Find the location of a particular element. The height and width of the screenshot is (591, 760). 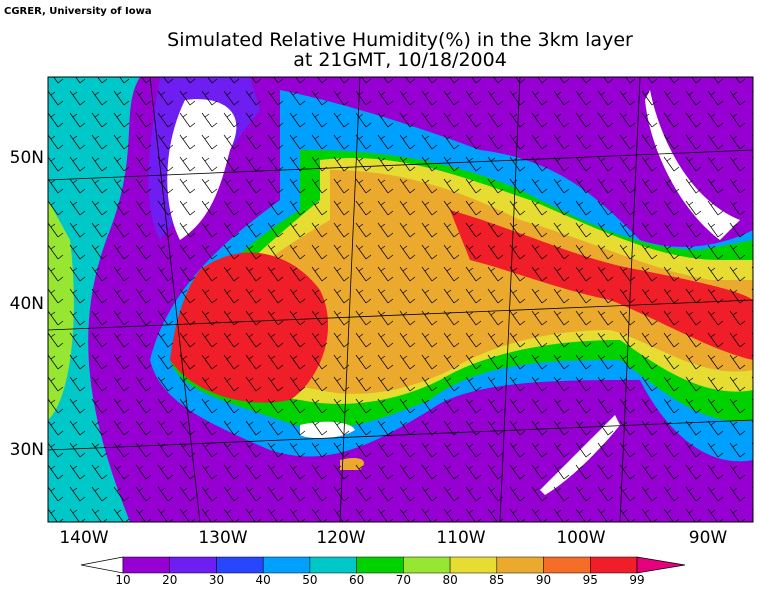

colorbar-label: 90 is located at coordinates (543, 580).